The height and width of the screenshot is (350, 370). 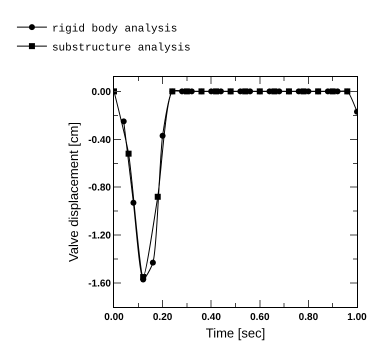 What do you see at coordinates (211, 317) in the screenshot?
I see `x-tick-label: 0.40` at bounding box center [211, 317].